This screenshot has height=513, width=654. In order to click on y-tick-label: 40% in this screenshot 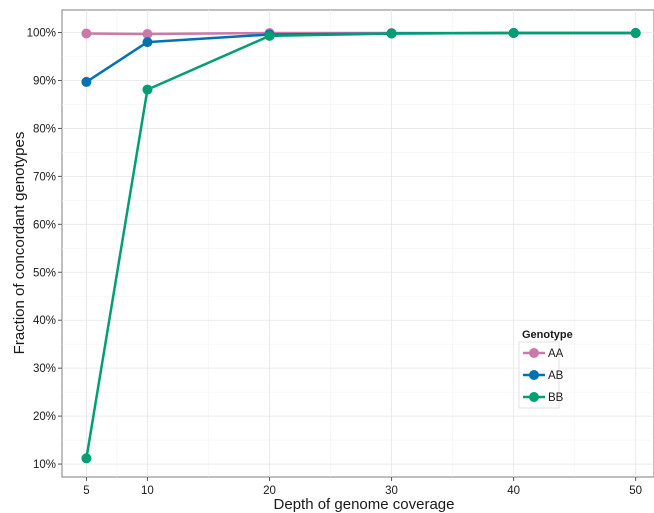, I will do `click(44, 321)`.